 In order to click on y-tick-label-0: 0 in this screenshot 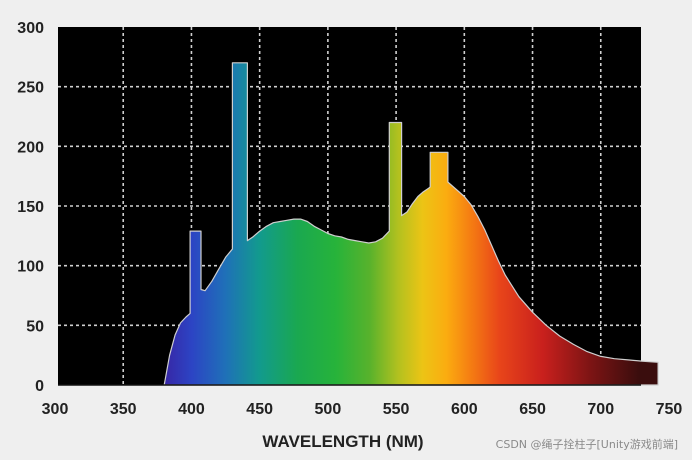, I will do `click(39, 386)`.